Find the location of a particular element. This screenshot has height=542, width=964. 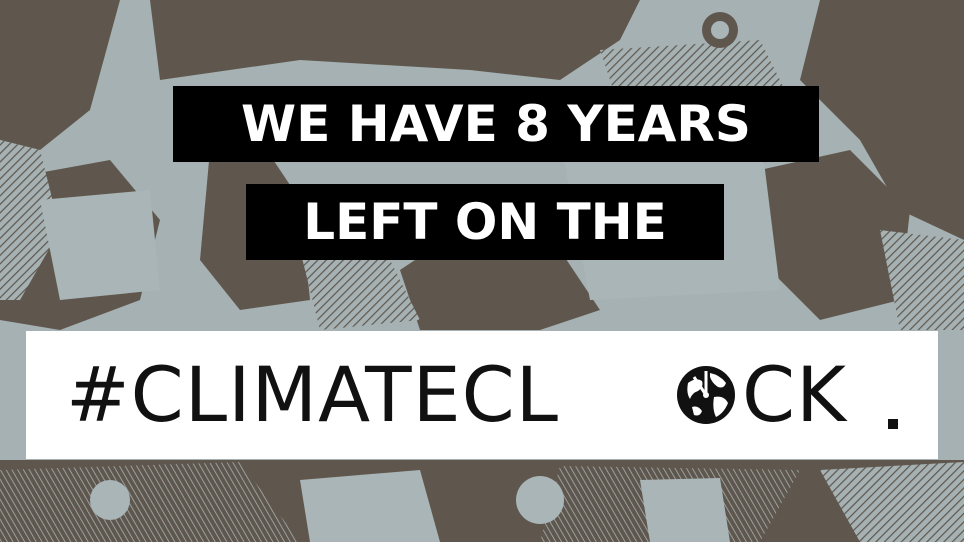

brand-period-mark is located at coordinates (893, 424).